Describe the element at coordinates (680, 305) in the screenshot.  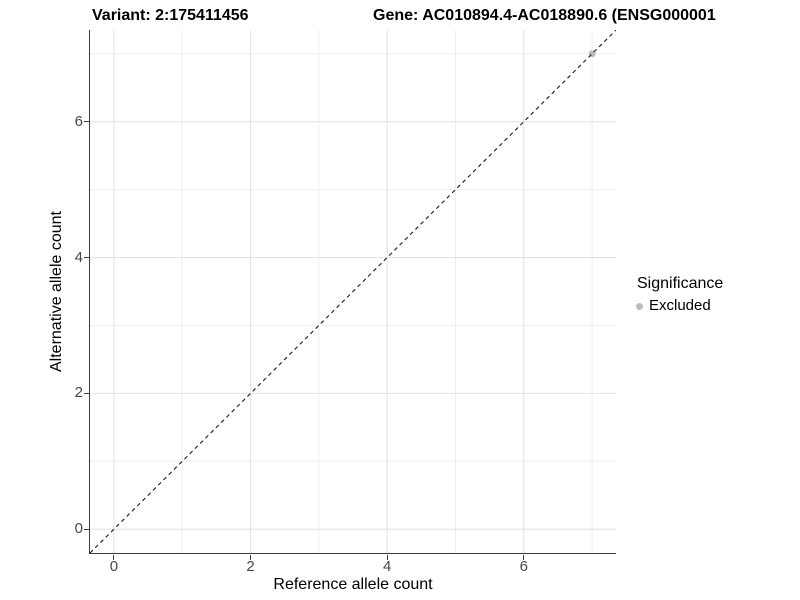
I see `legend-item-label: Excluded` at that location.